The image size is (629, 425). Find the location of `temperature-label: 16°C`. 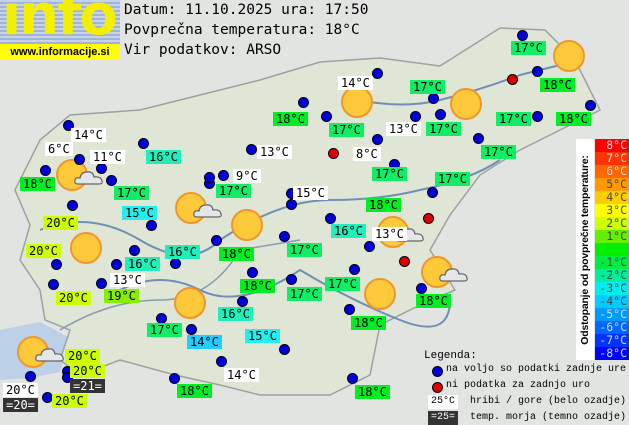

temperature-label: 16°C is located at coordinates (235, 314).